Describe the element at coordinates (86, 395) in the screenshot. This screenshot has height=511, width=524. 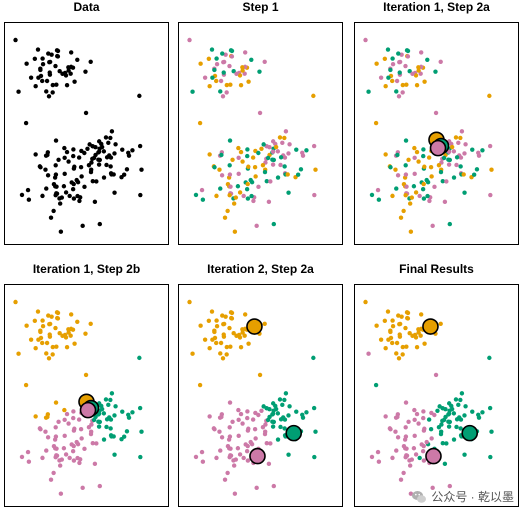
I see `plot-frame` at that location.